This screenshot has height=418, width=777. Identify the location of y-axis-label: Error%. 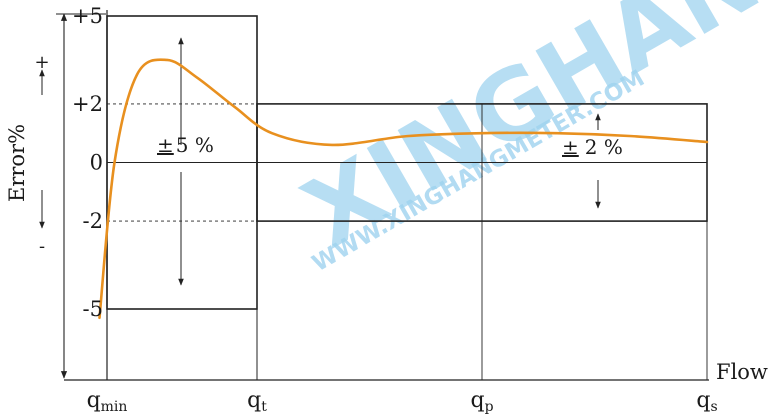
(17, 163).